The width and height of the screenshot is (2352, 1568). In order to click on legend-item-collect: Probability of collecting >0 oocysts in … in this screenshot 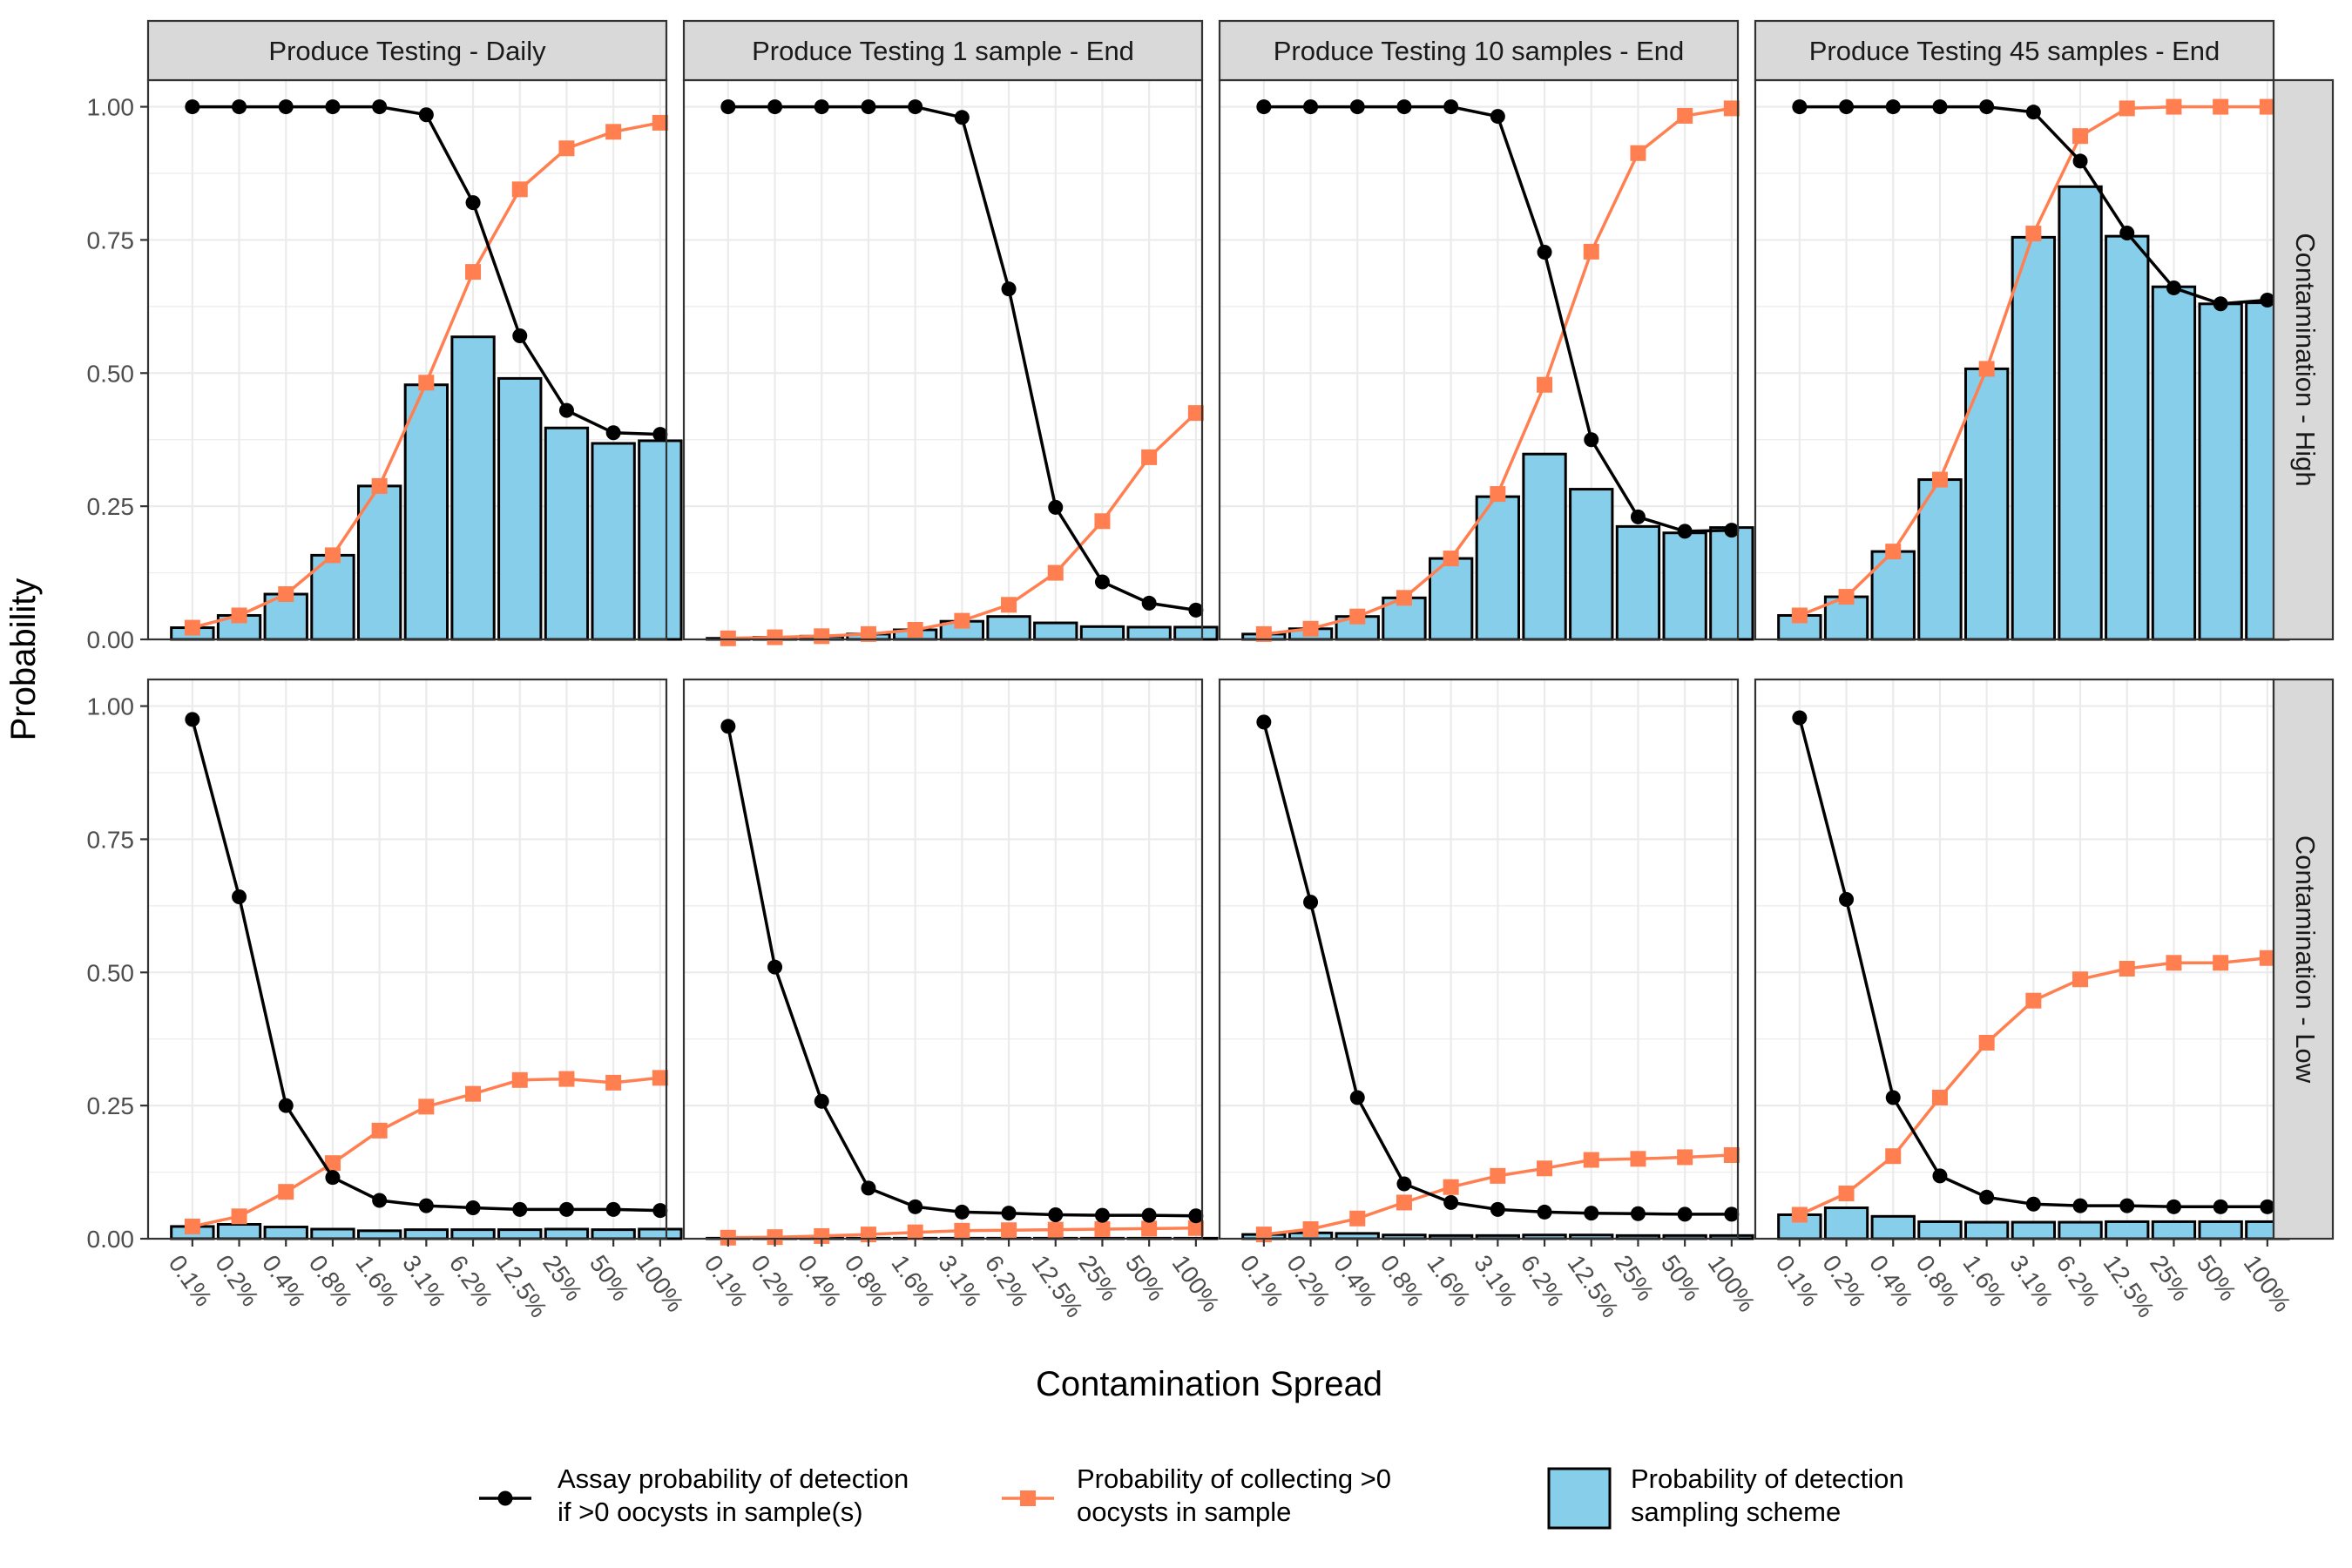, I will do `click(1196, 1495)`.